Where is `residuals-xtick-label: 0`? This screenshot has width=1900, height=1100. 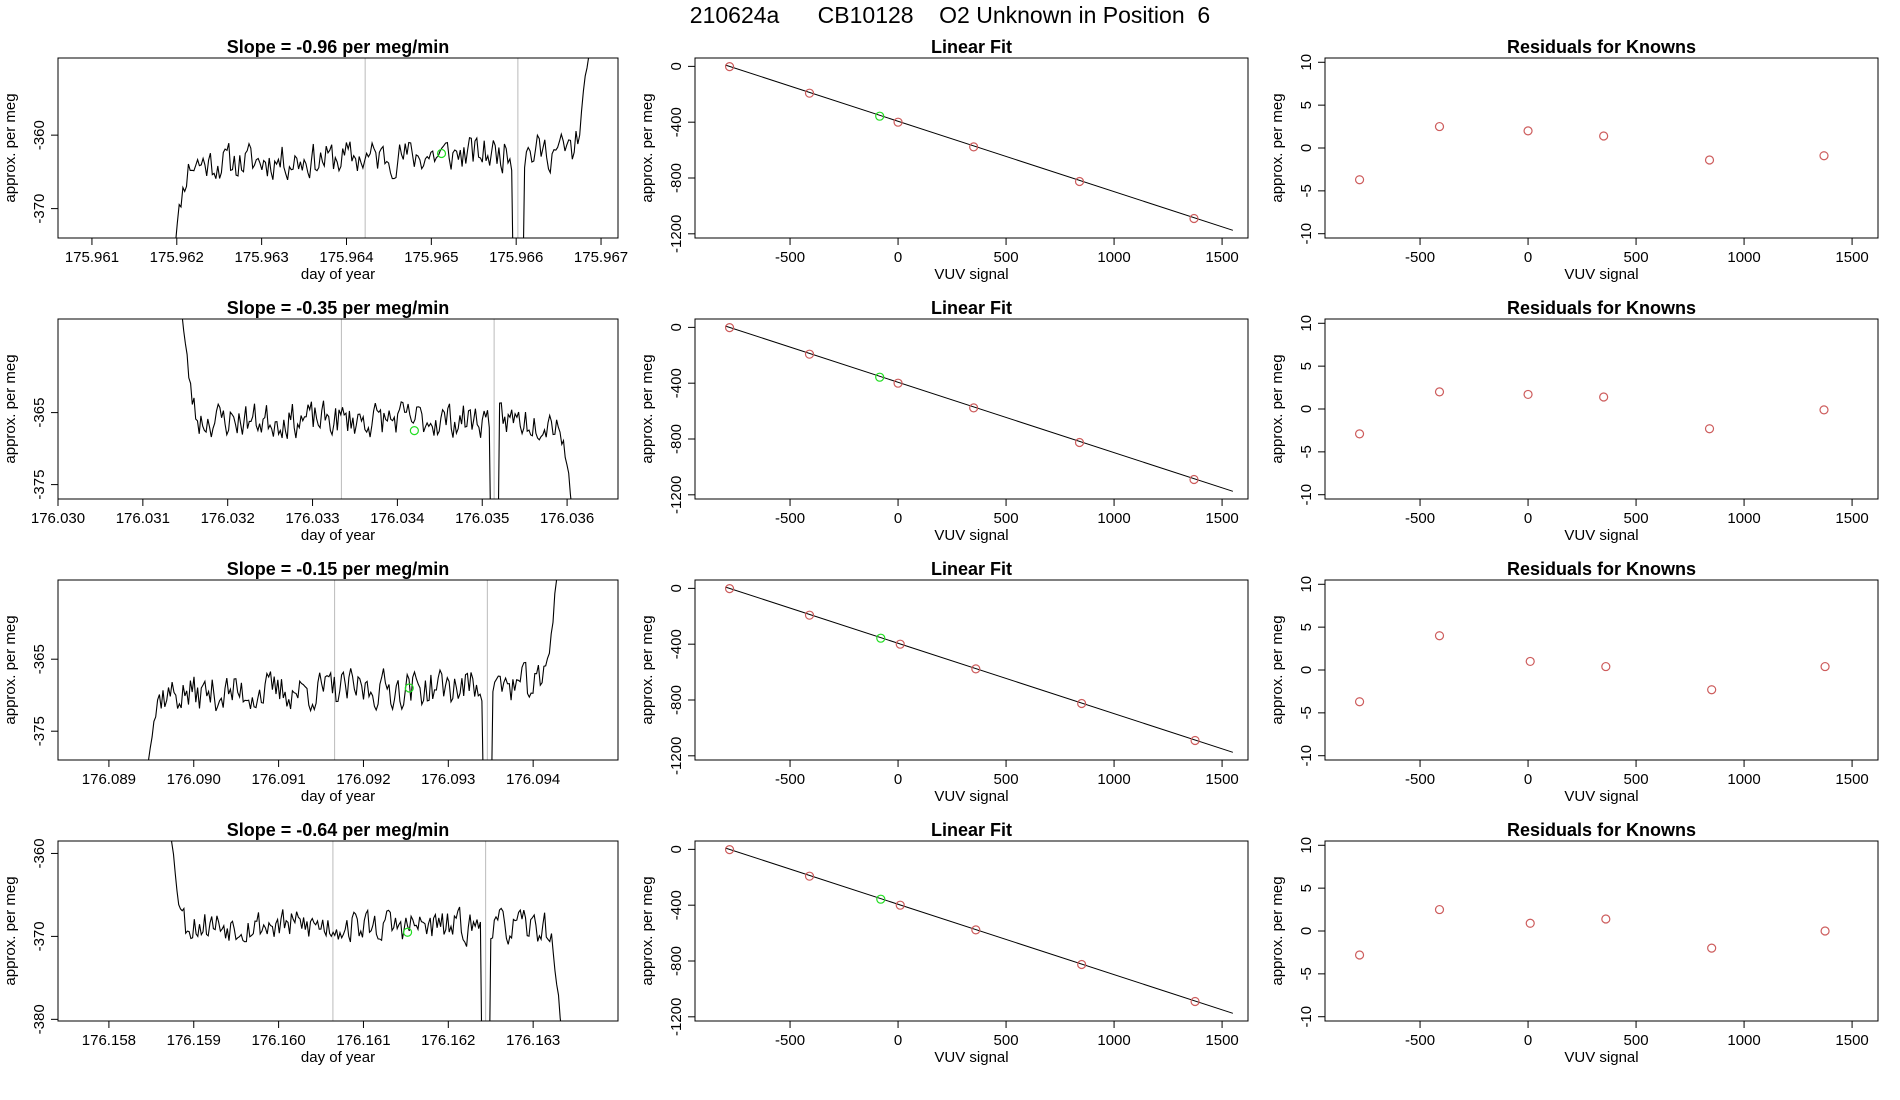 residuals-xtick-label: 0 is located at coordinates (1528, 257).